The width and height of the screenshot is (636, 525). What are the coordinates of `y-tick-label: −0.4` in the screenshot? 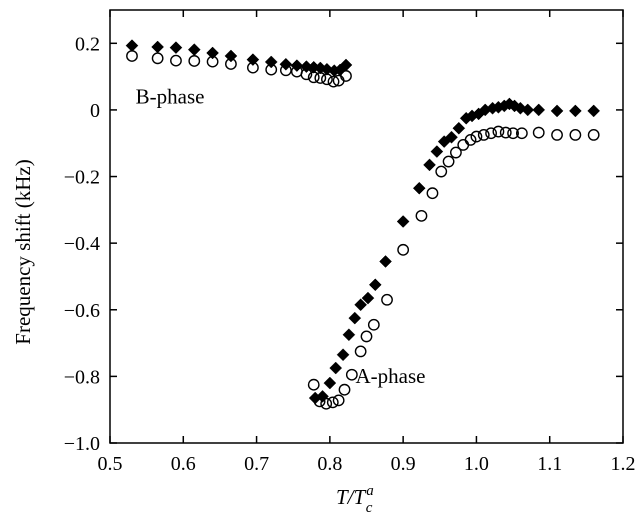 It's located at (82, 244).